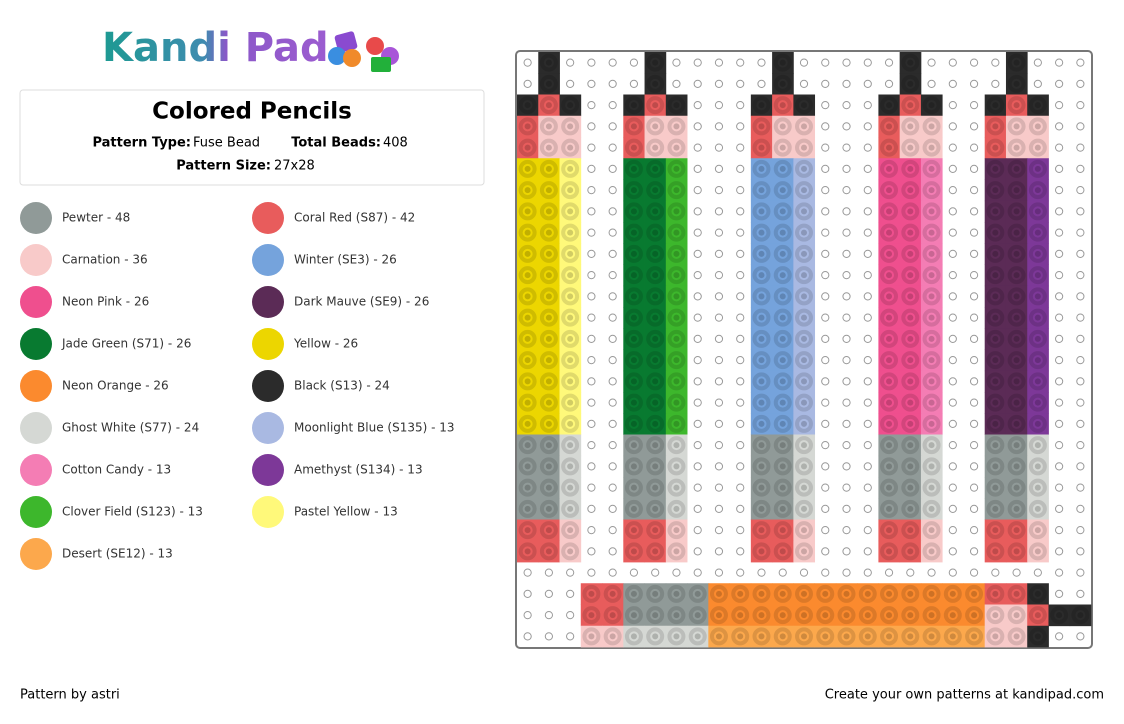  What do you see at coordinates (268, 302) in the screenshot?
I see `legend-swatch` at bounding box center [268, 302].